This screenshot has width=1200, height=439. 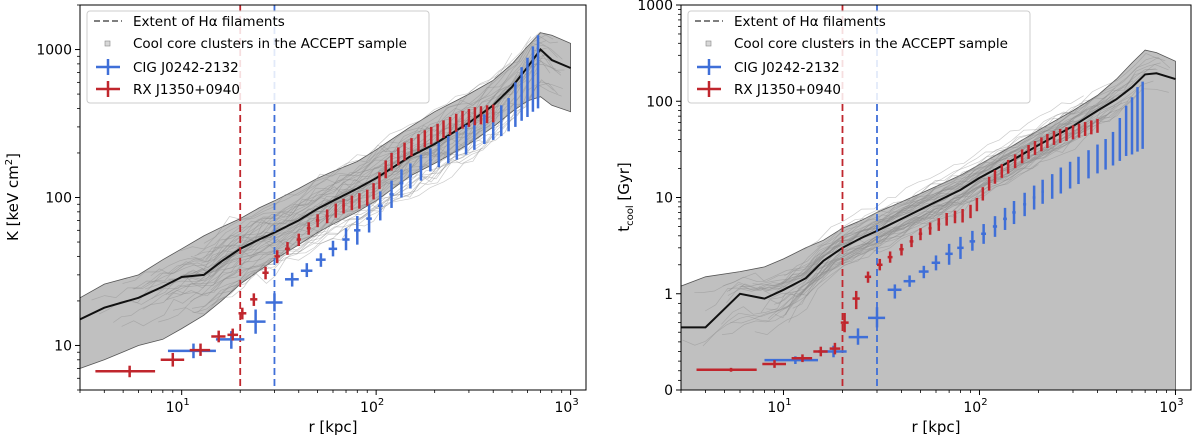 What do you see at coordinates (935, 427) in the screenshot?
I see `right-x-axis-label: r [kpc]` at bounding box center [935, 427].